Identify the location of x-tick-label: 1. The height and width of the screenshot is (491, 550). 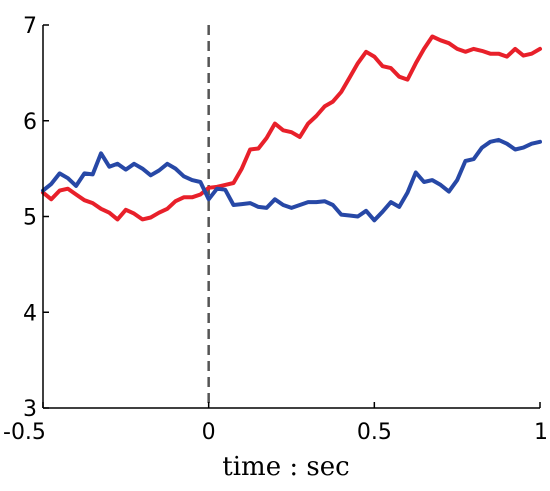
(541, 432).